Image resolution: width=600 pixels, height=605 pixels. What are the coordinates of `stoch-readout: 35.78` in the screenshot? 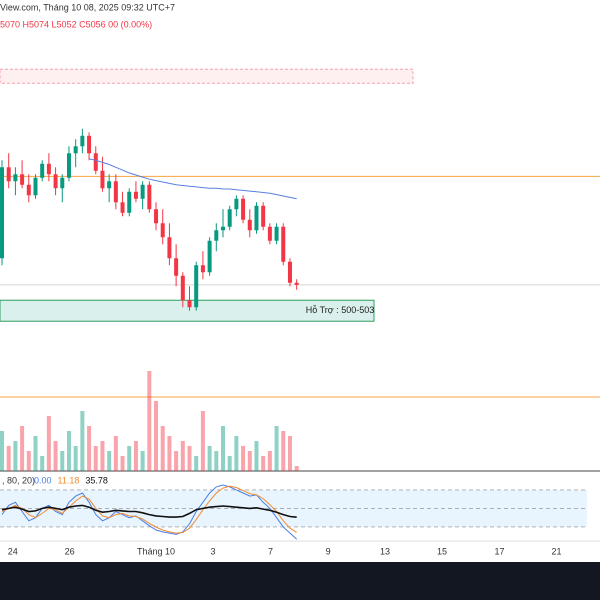 It's located at (96, 480).